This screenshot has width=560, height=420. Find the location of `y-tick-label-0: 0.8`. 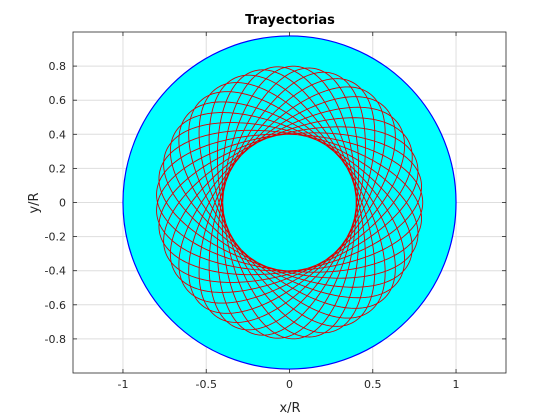

y-tick-label-0: 0.8 is located at coordinates (58, 66).